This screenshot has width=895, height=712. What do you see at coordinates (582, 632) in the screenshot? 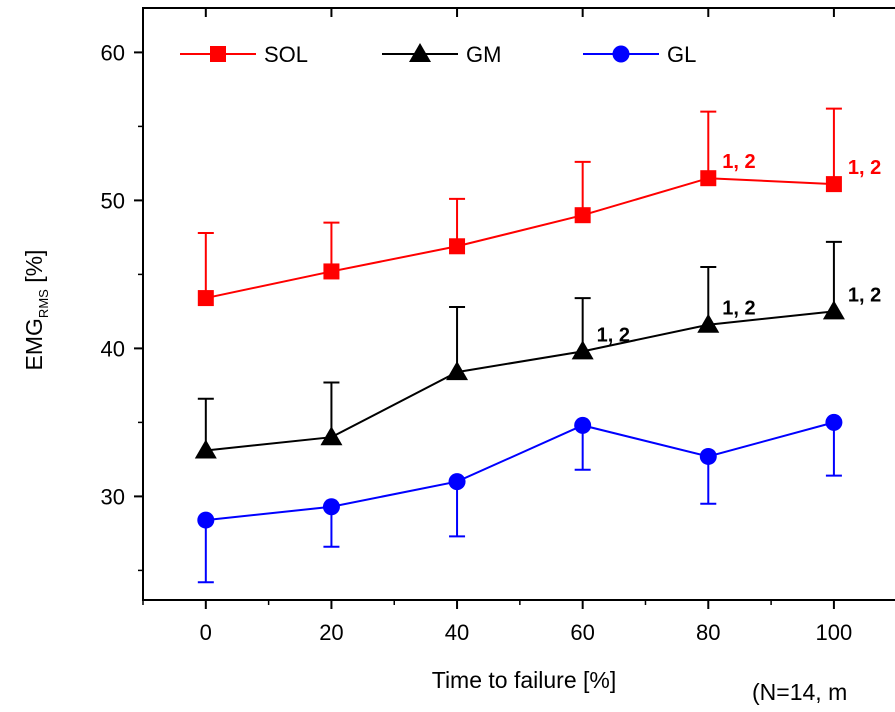
I see `x-tick-label: 60` at bounding box center [582, 632].